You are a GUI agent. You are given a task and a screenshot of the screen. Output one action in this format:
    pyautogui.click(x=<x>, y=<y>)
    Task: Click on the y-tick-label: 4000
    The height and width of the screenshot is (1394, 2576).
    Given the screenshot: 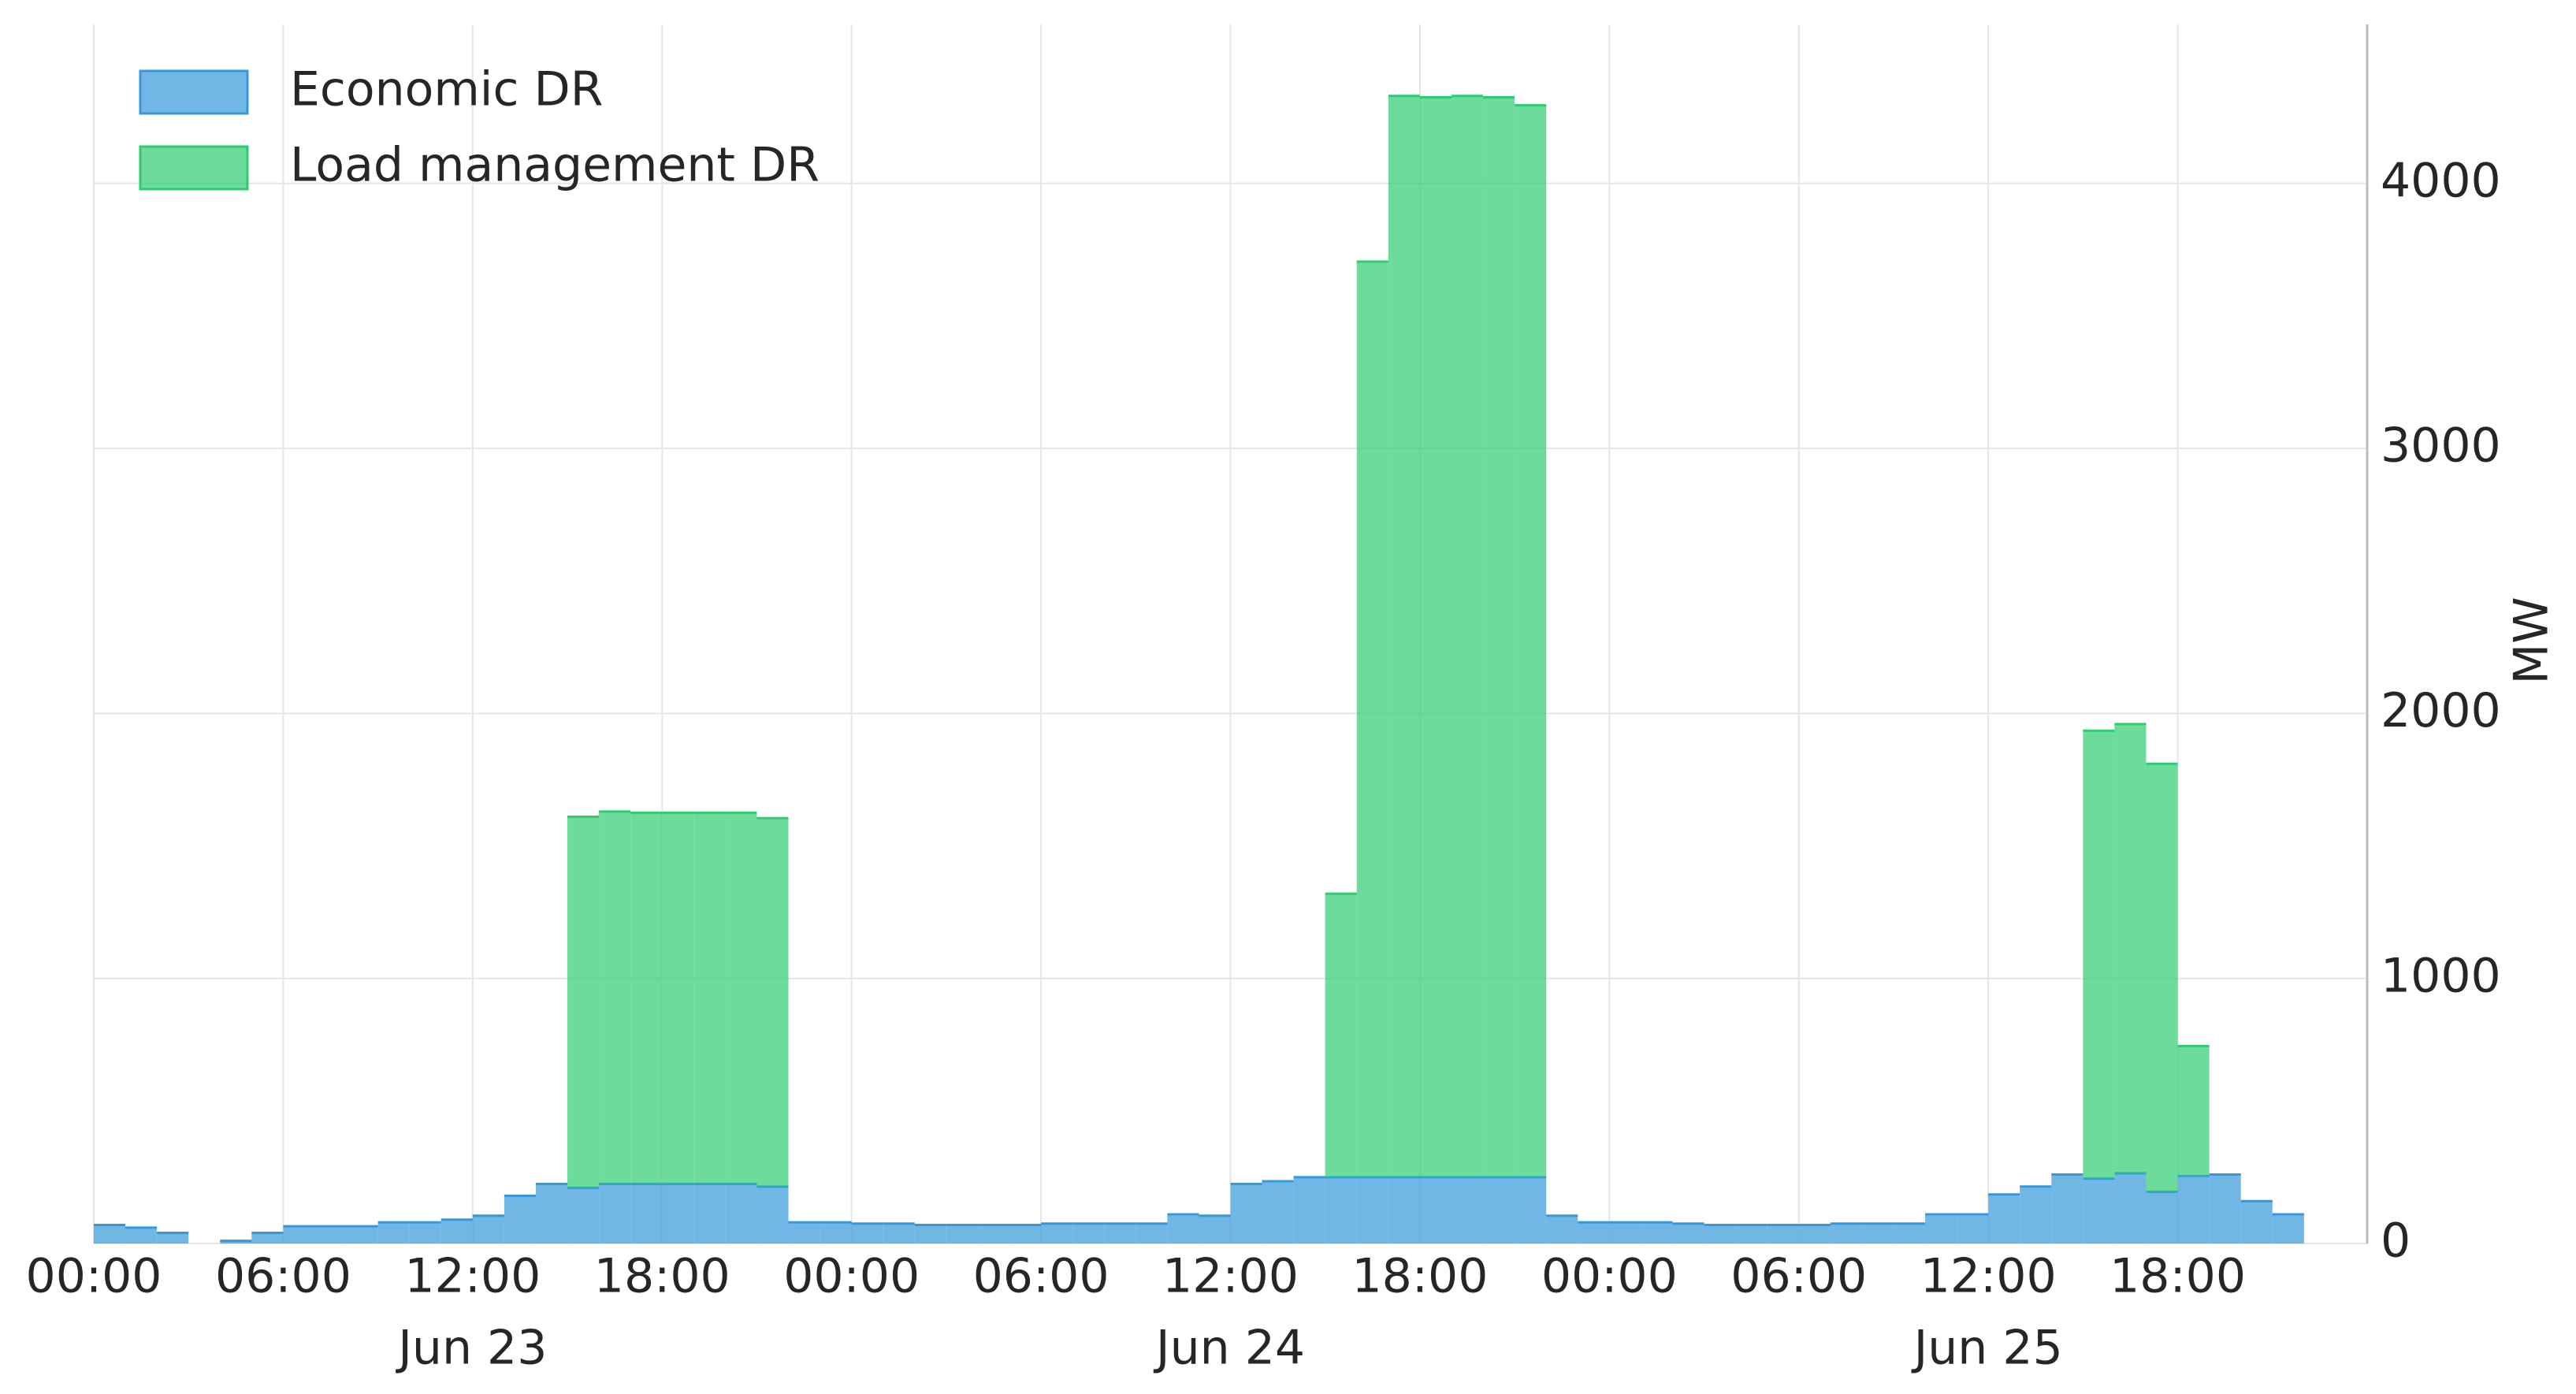 What is the action you would take?
    pyautogui.click(x=2441, y=181)
    